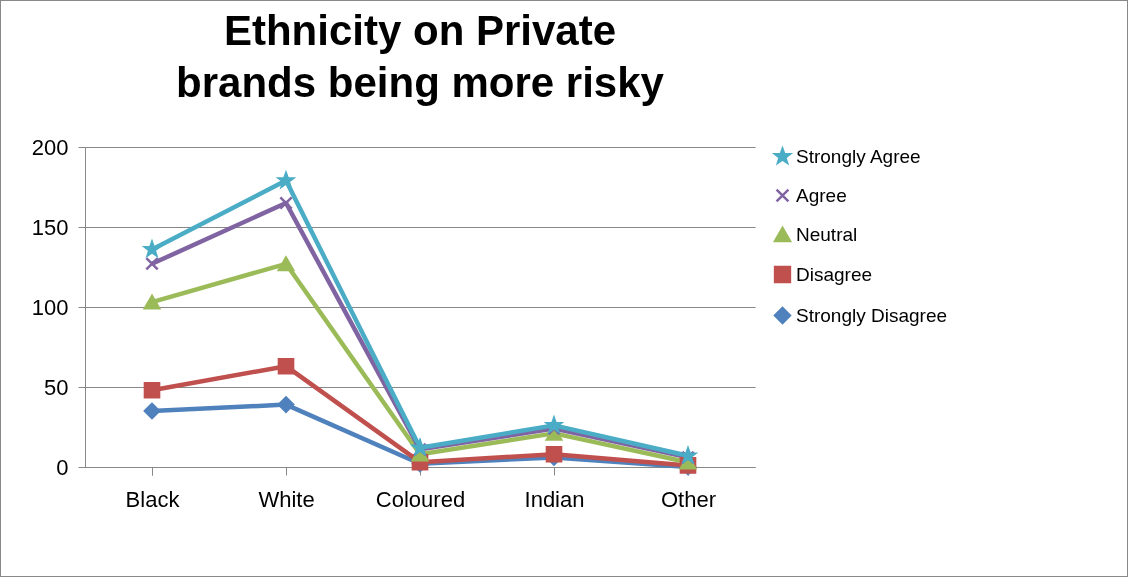  I want to click on legend-label: Strongly Agree, so click(858, 156).